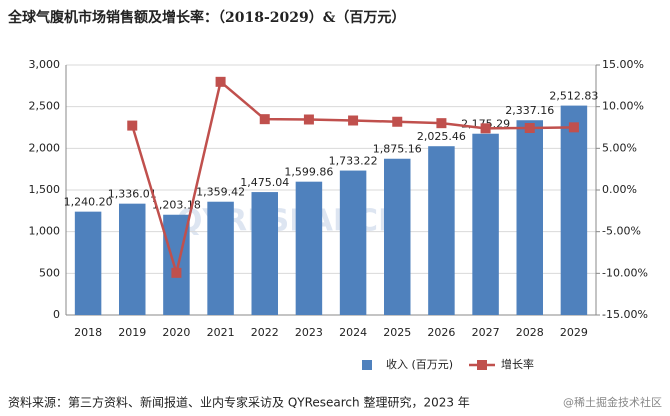  Describe the element at coordinates (441, 136) in the screenshot. I see `data-label: 2,025.46` at that location.